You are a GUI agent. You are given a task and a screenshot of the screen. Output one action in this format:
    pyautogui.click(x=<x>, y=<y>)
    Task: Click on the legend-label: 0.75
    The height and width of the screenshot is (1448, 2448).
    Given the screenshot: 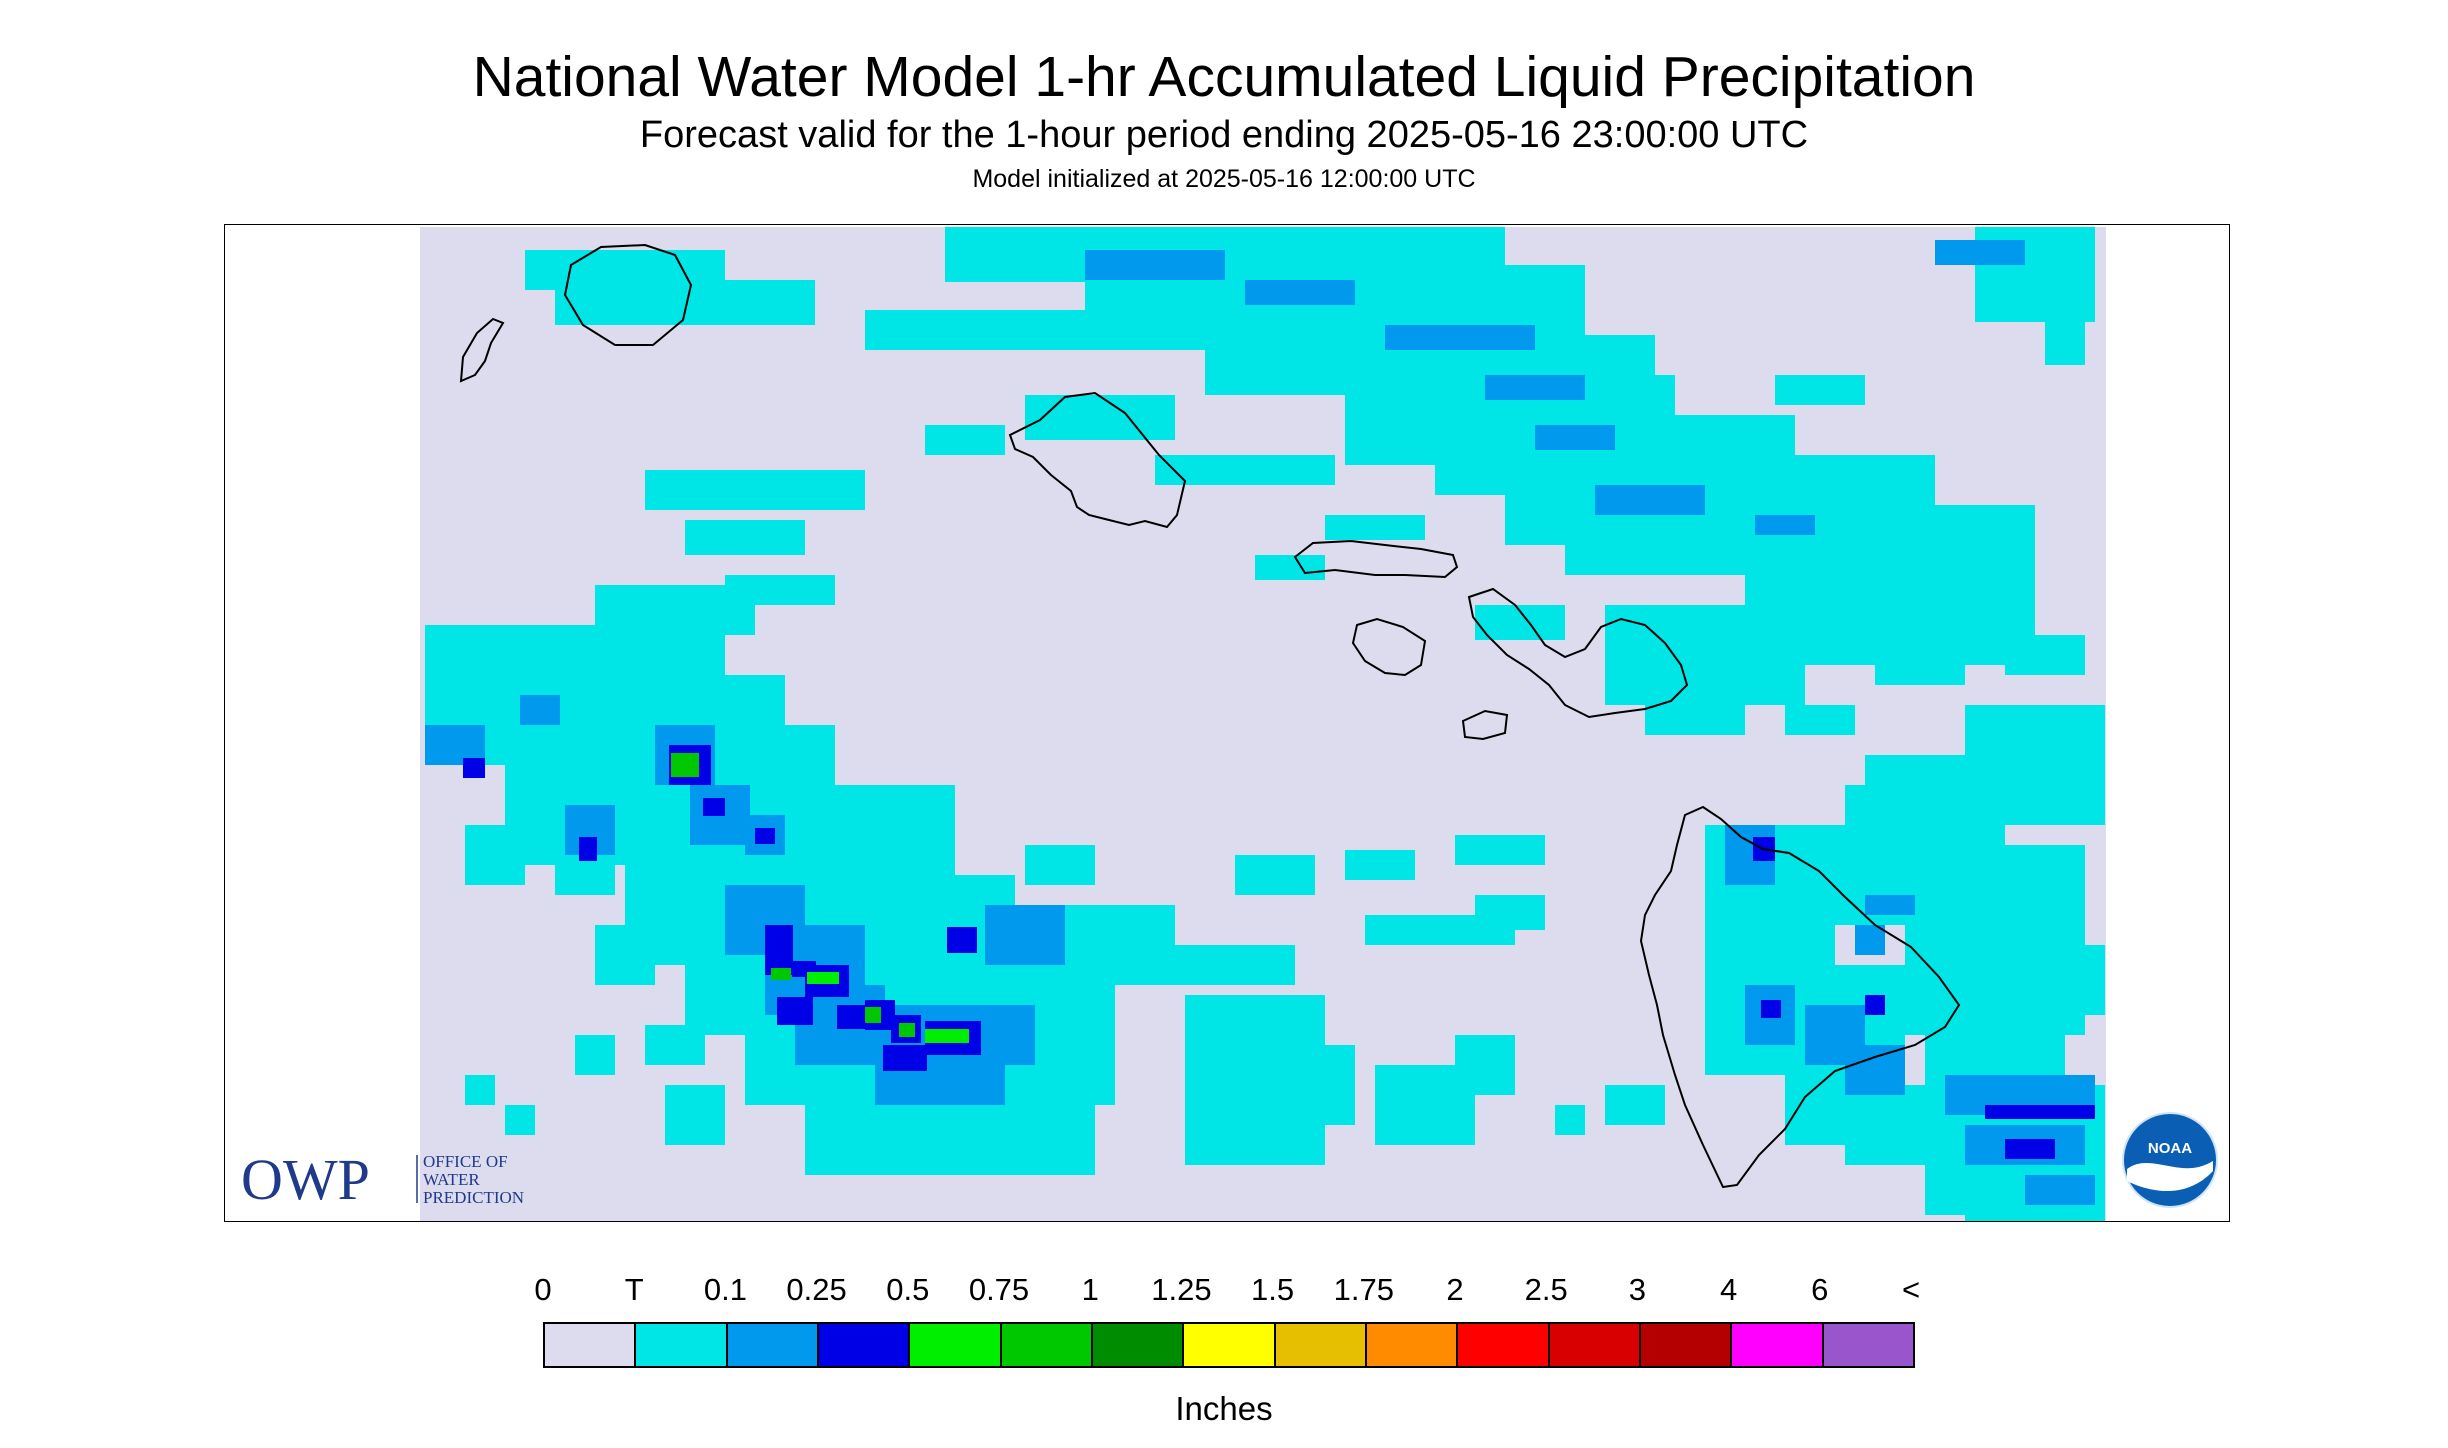 What is the action you would take?
    pyautogui.click(x=999, y=1289)
    